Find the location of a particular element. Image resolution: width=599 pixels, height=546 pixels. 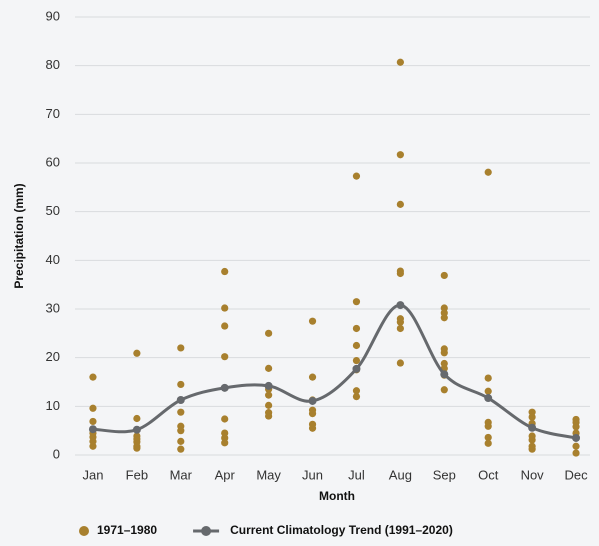

x-tick-label: Apr is located at coordinates (225, 474).